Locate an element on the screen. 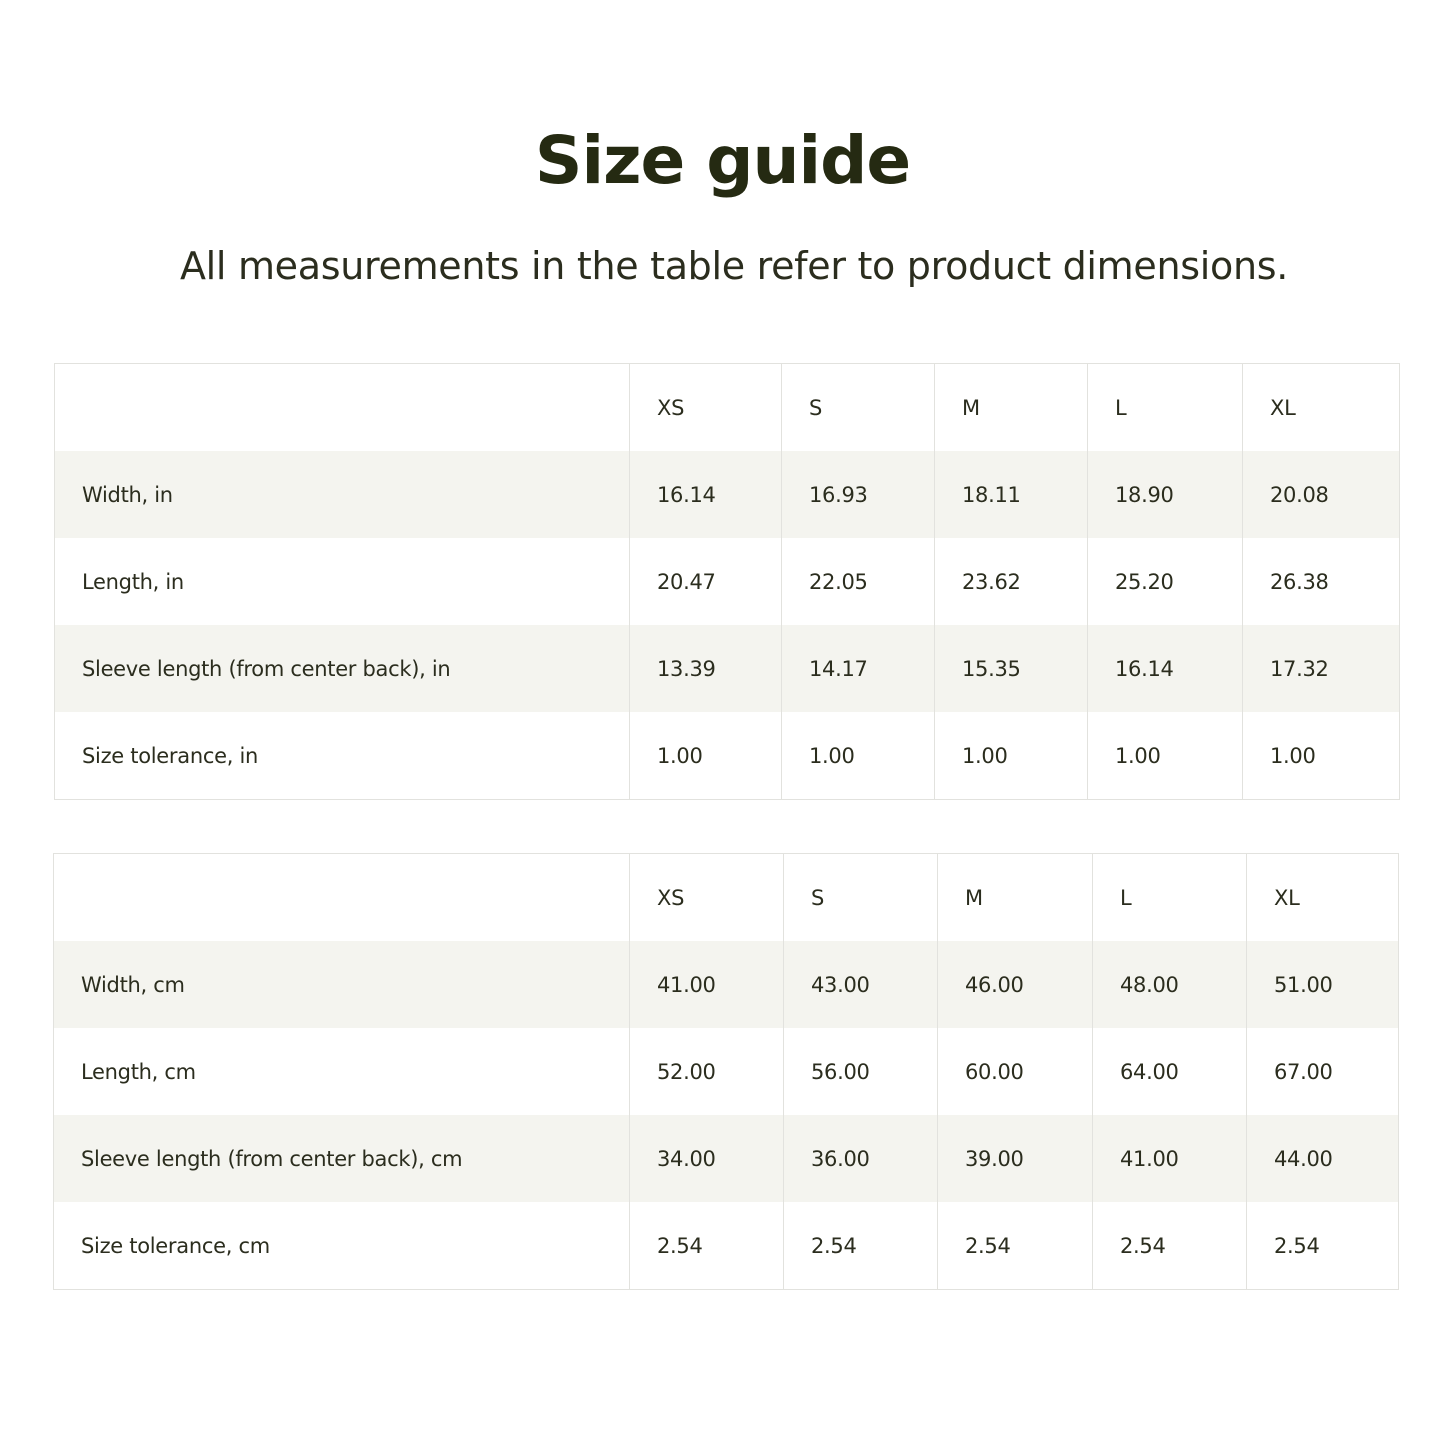  table-row: Size tolerance, in 1.00 1.00 1.00 1.00 1.00 is located at coordinates (727, 756).